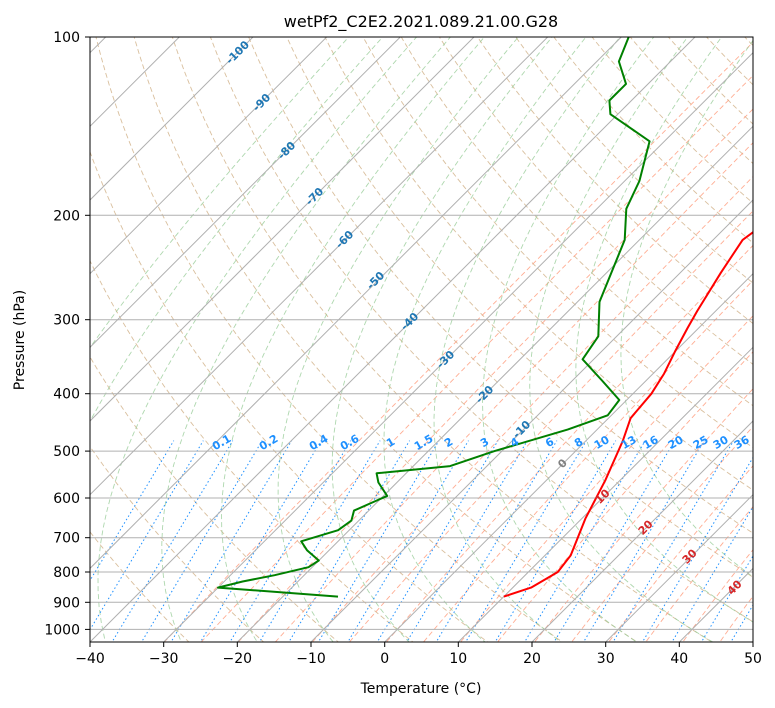 This screenshot has width=775, height=708. What do you see at coordinates (311, 659) in the screenshot?
I see `x-tick-label: −10` at bounding box center [311, 659].